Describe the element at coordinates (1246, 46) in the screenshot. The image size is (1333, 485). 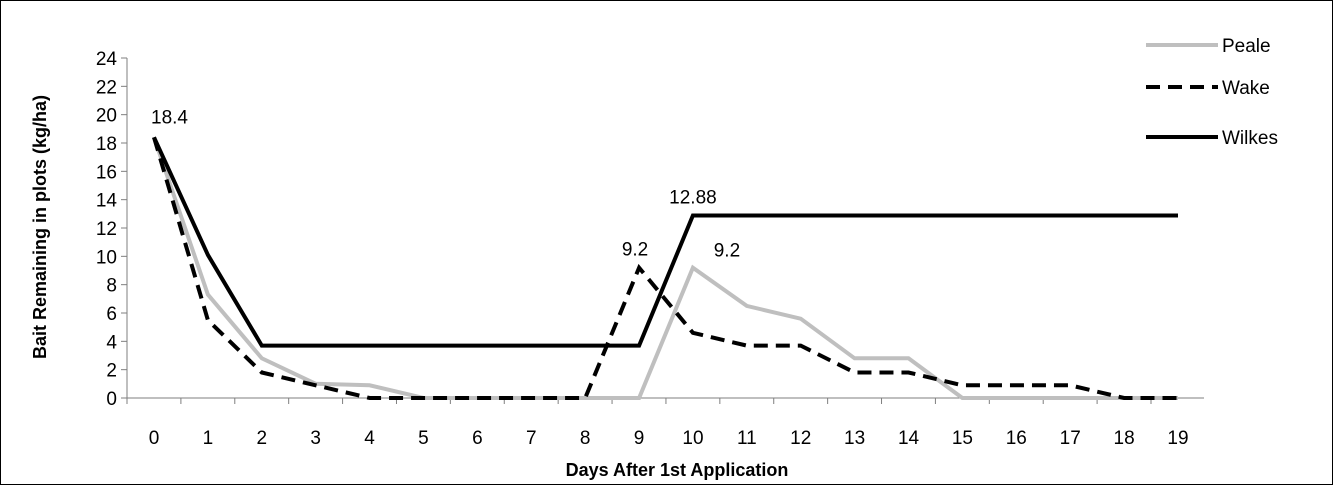
I see `legend-label-peale: Peale` at that location.